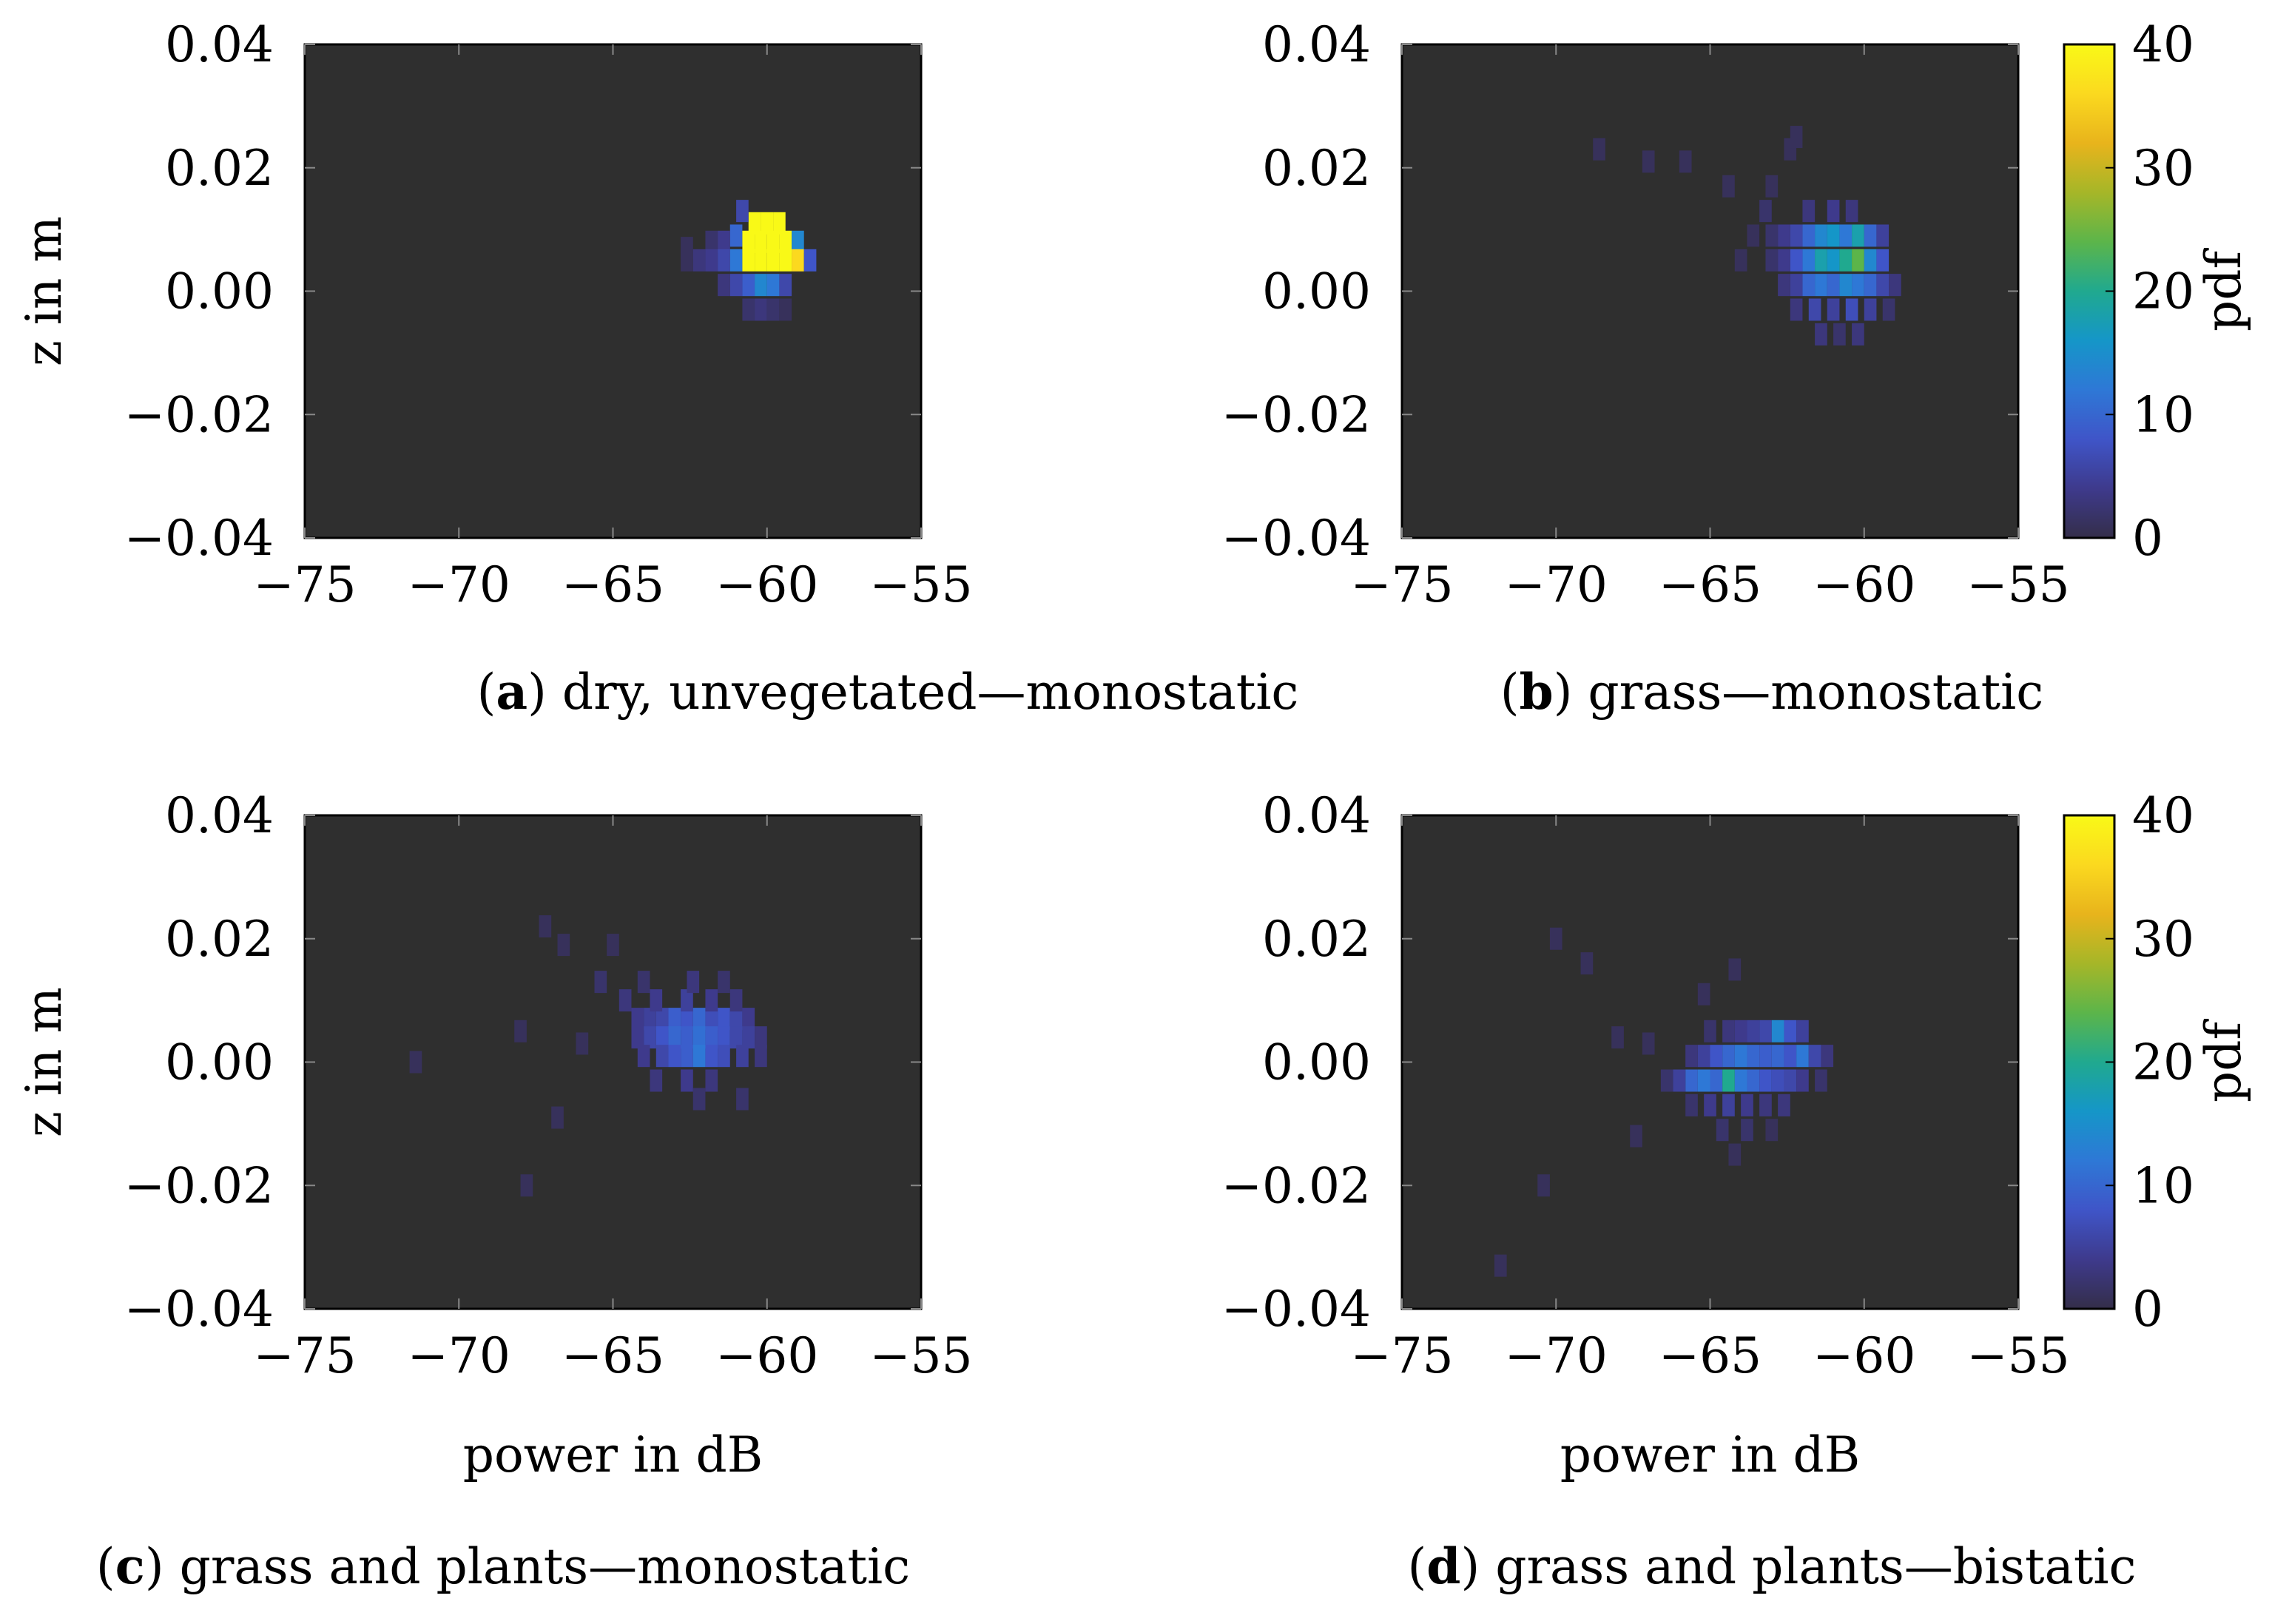 This screenshot has width=2289, height=1624. I want to click on caption-b: (b) grass—monostatic, so click(1772, 692).